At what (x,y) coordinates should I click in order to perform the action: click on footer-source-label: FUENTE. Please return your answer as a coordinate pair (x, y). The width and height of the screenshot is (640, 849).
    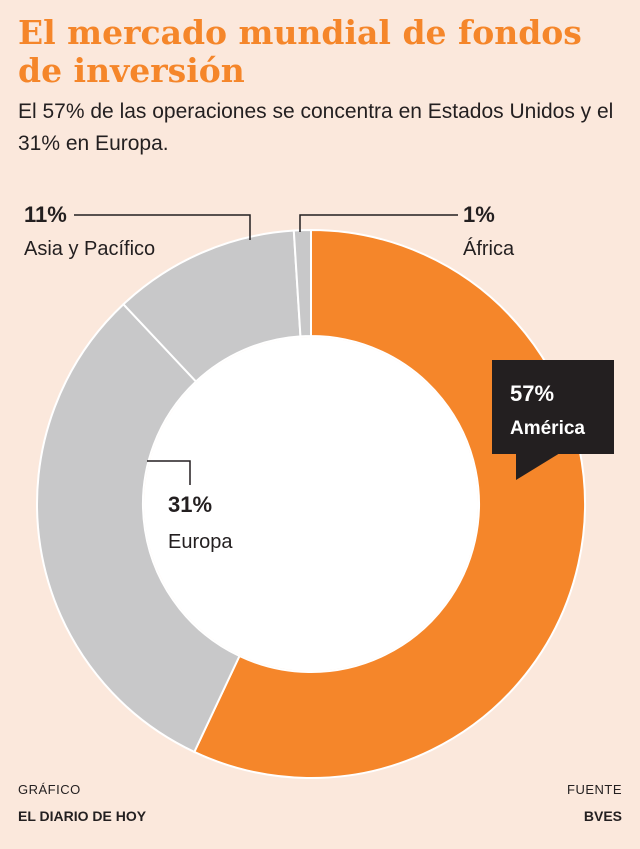
    Looking at the image, I should click on (594, 789).